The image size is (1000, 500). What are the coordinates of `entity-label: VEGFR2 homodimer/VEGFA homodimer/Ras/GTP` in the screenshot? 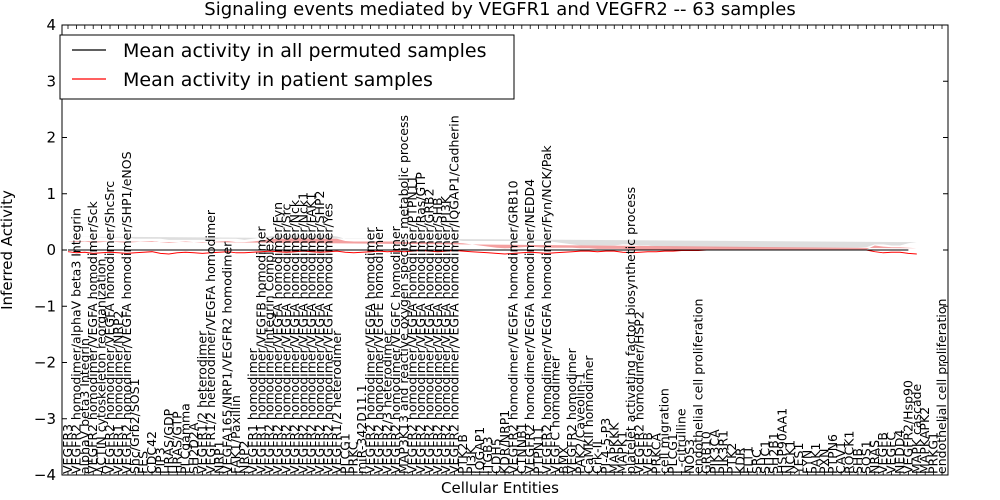 It's located at (420, 323).